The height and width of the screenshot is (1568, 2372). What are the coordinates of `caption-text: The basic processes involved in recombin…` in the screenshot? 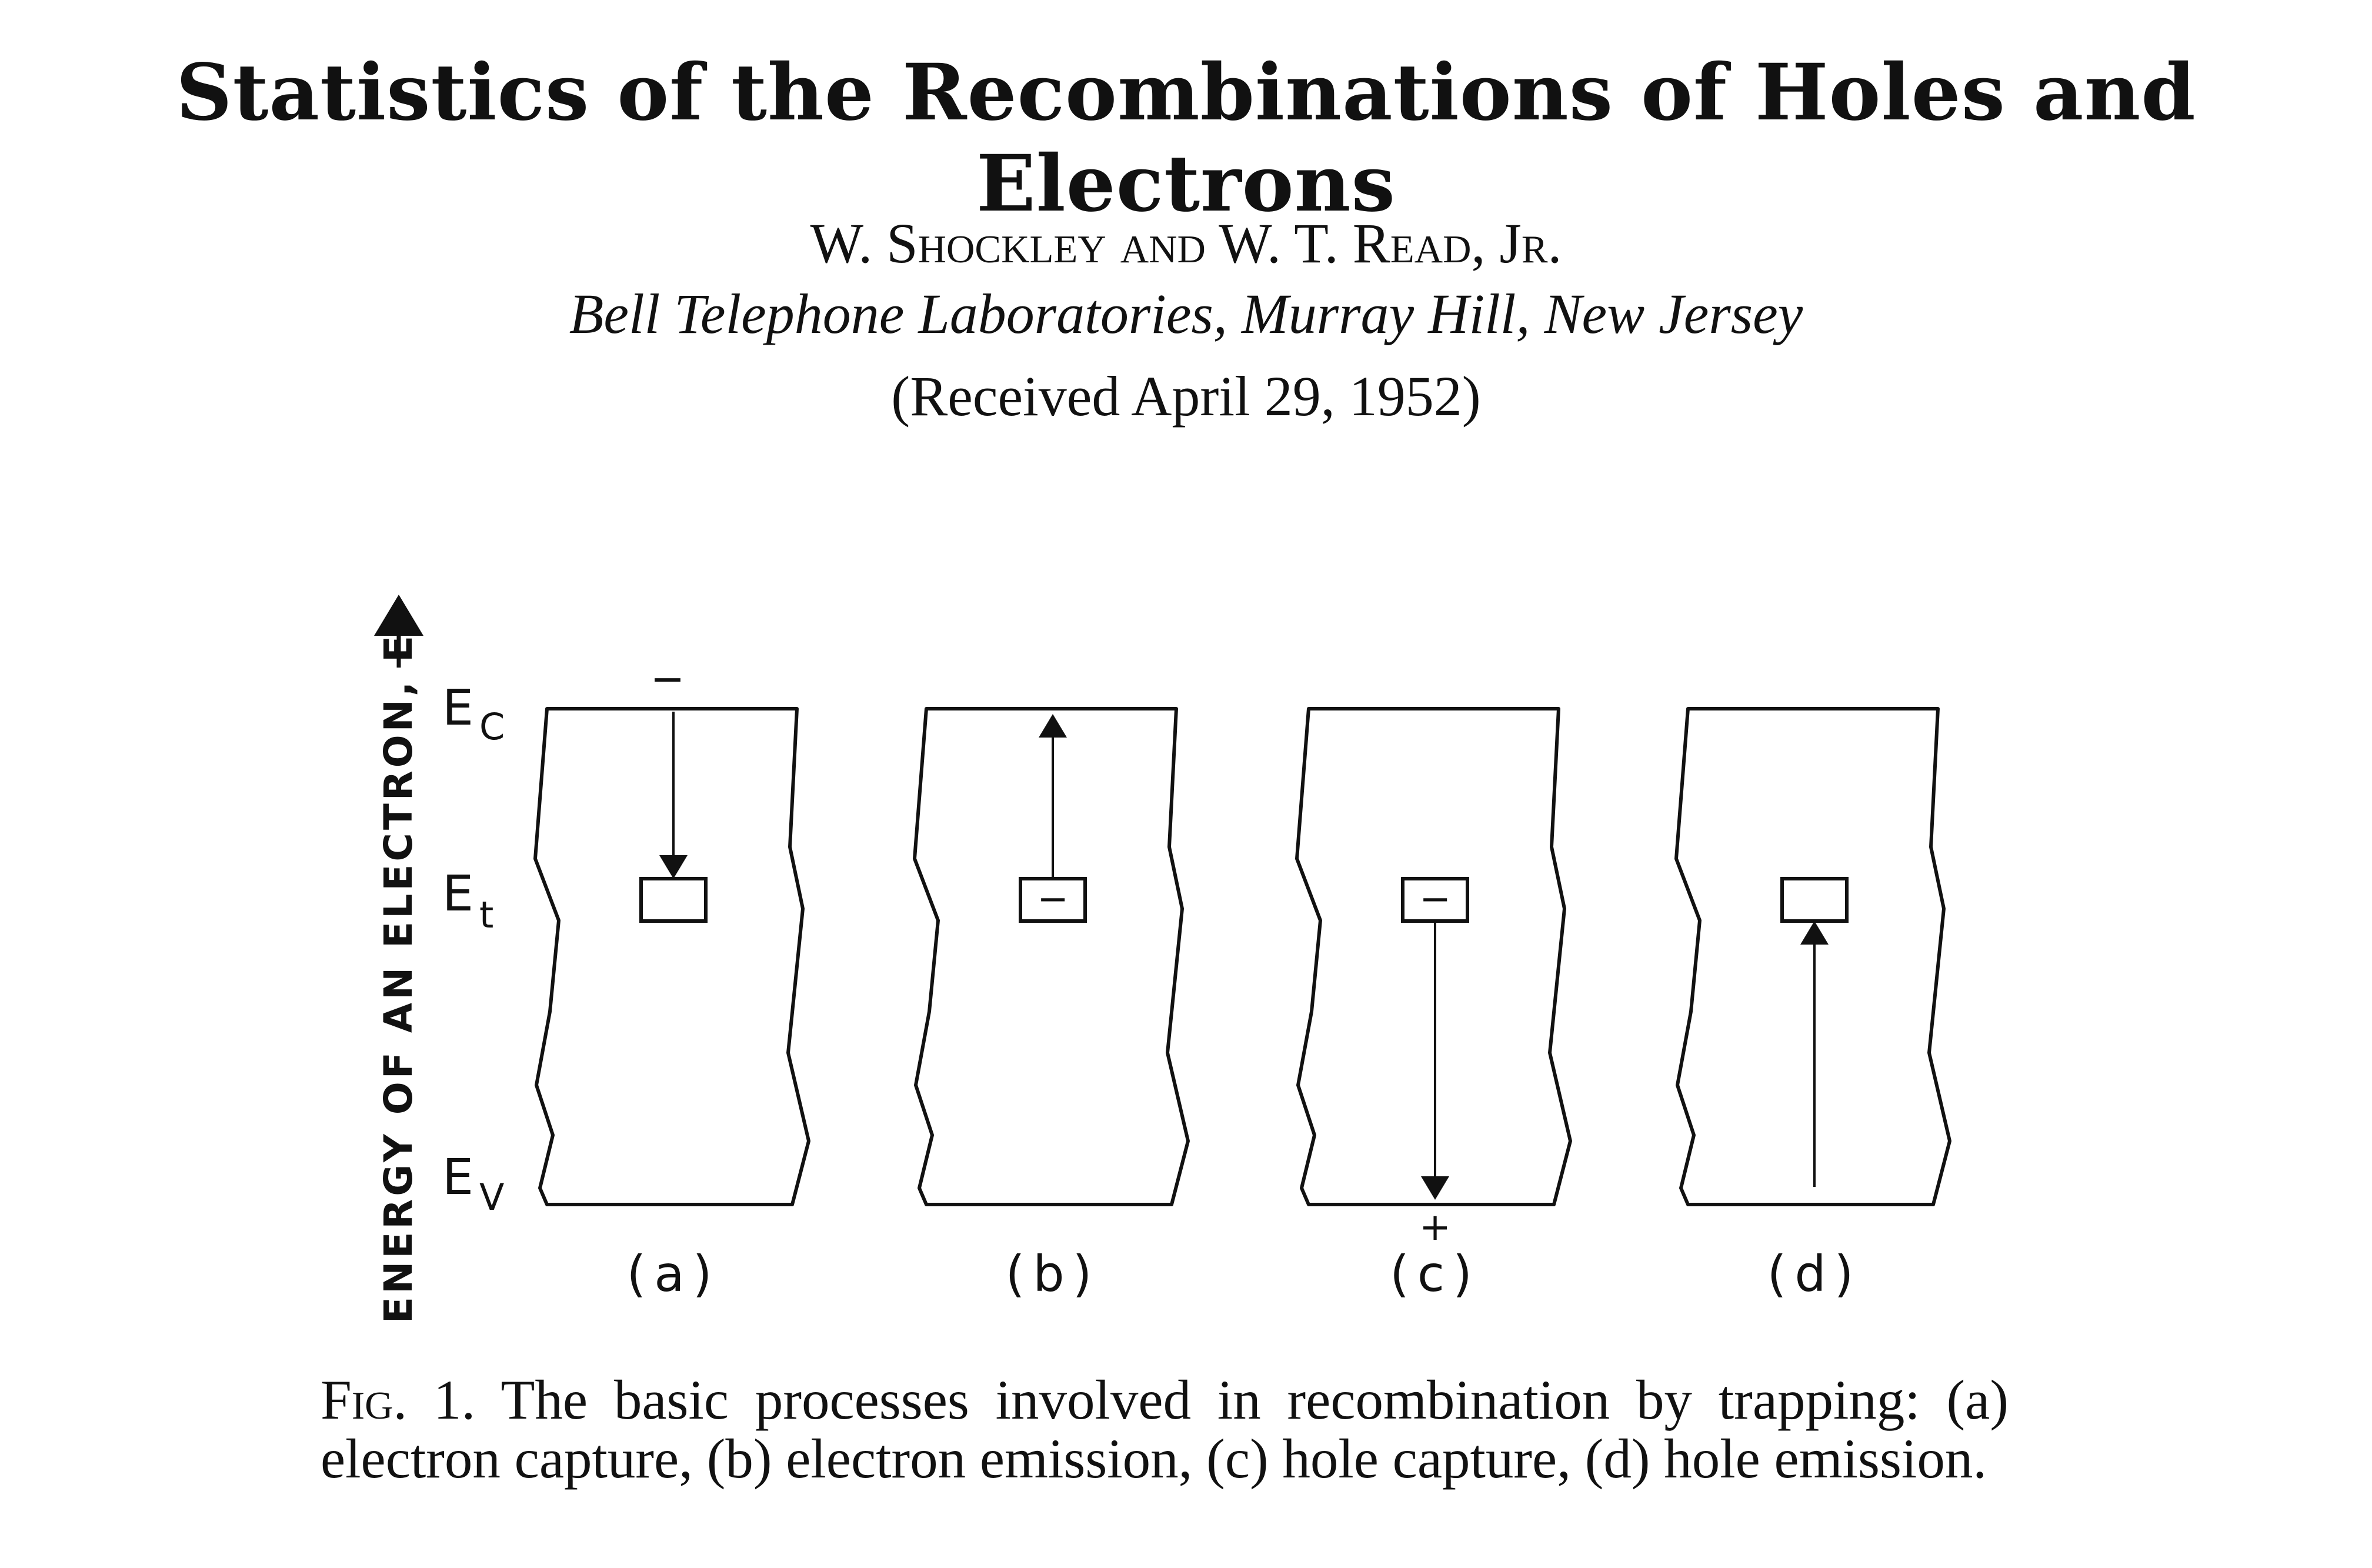 It's located at (1165, 1429).